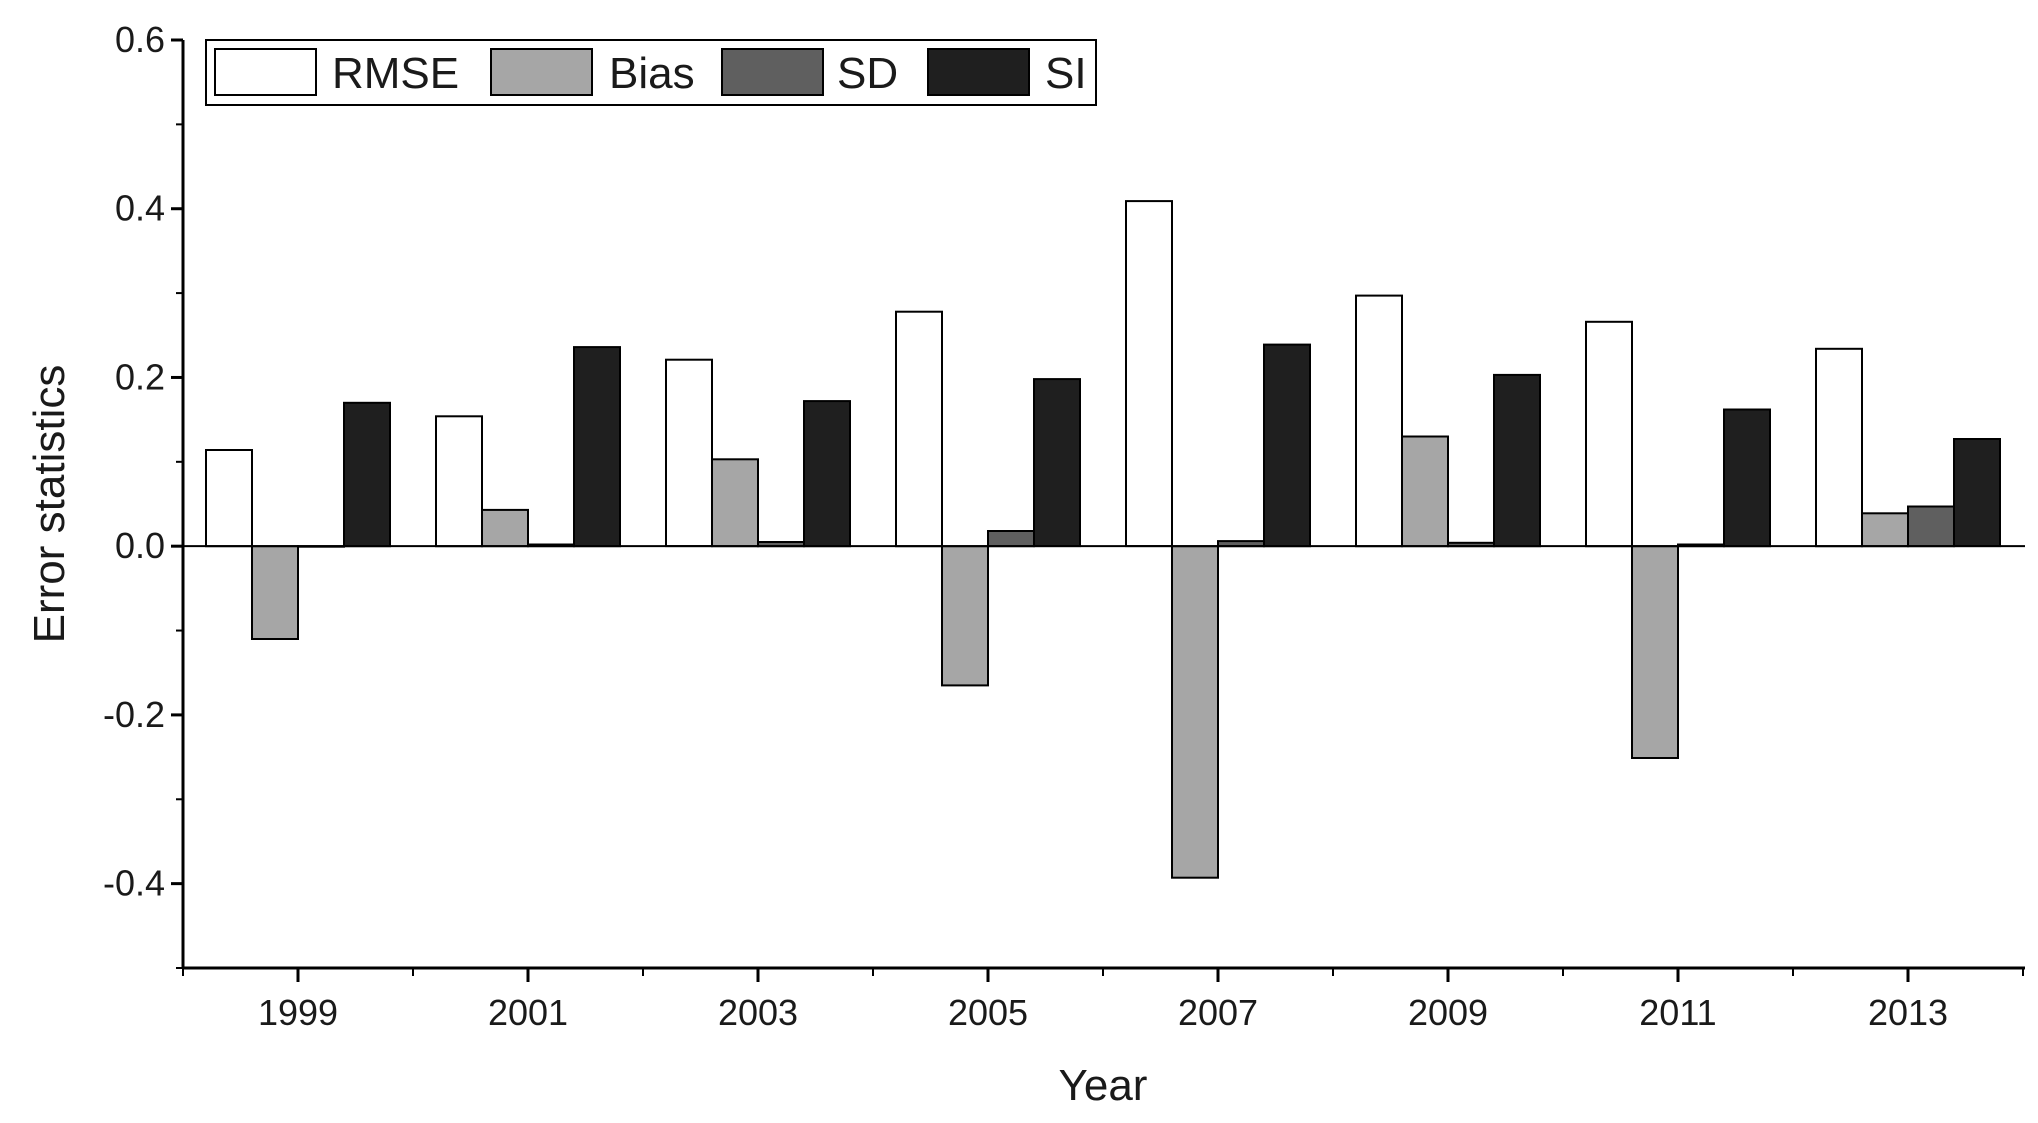 This screenshot has height=1123, width=2038. I want to click on x-tick-label: 2007, so click(1218, 1012).